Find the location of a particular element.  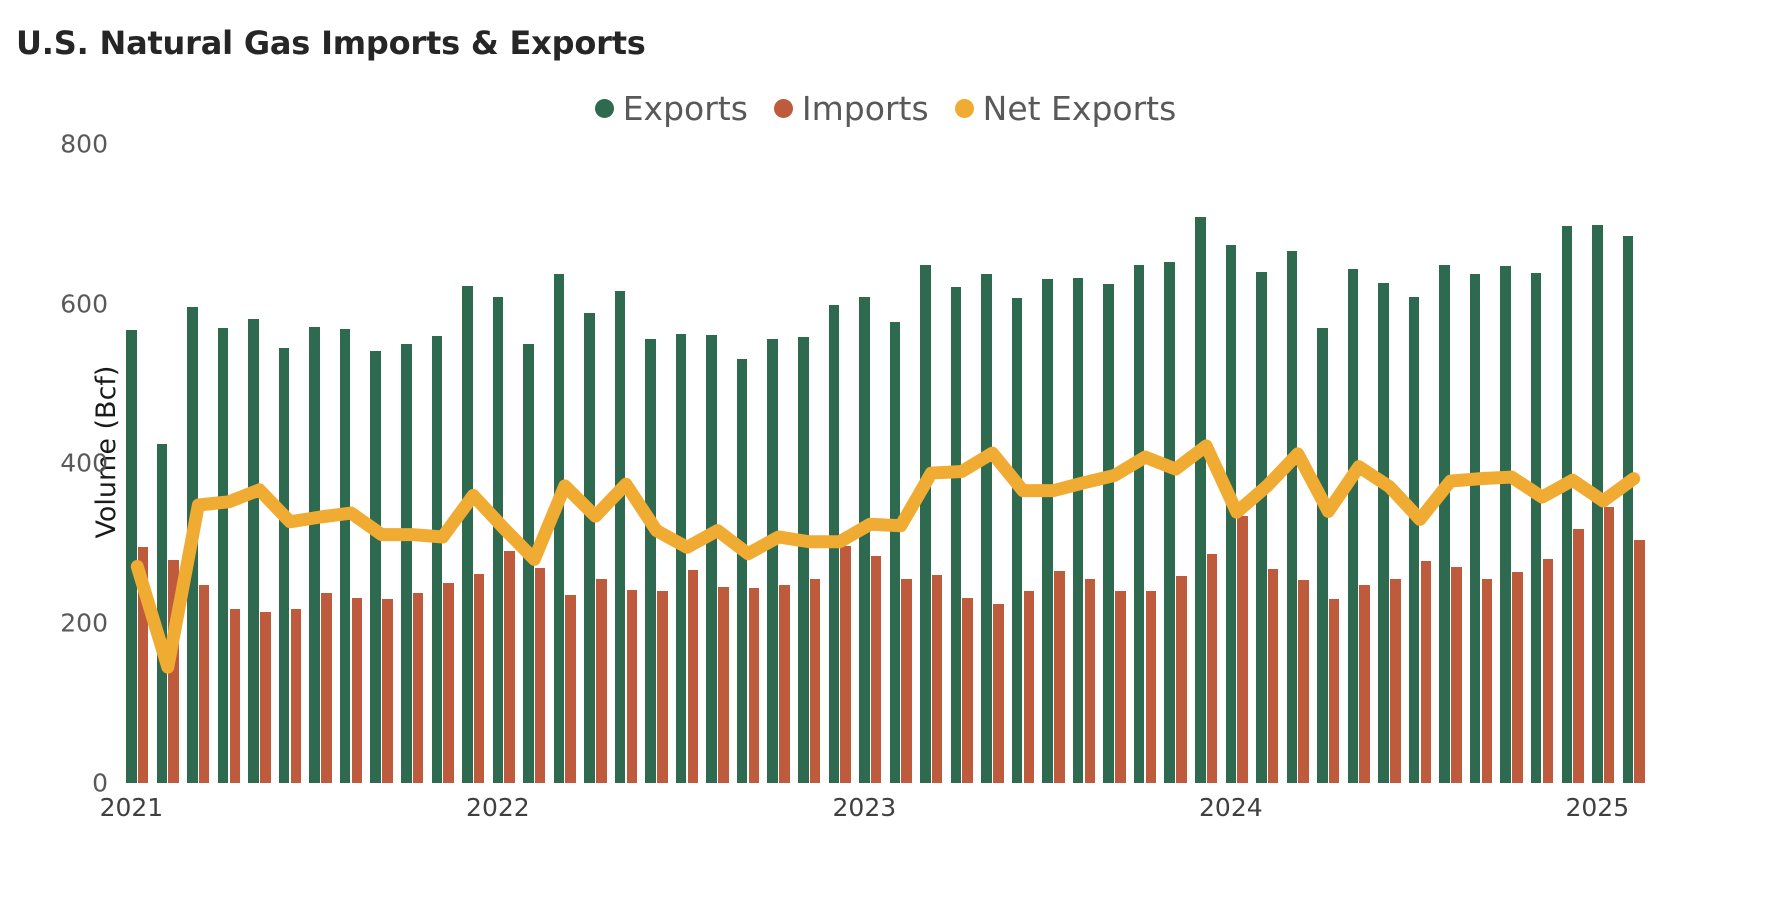

y-tick-label: 800 is located at coordinates (84, 144).